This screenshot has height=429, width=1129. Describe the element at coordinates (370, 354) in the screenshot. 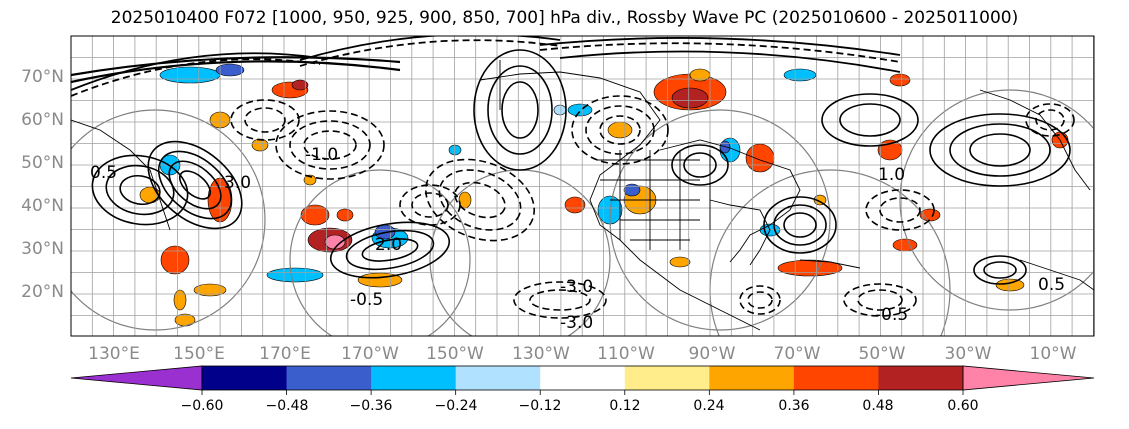

I see `lon-label-170w: 170°W` at that location.